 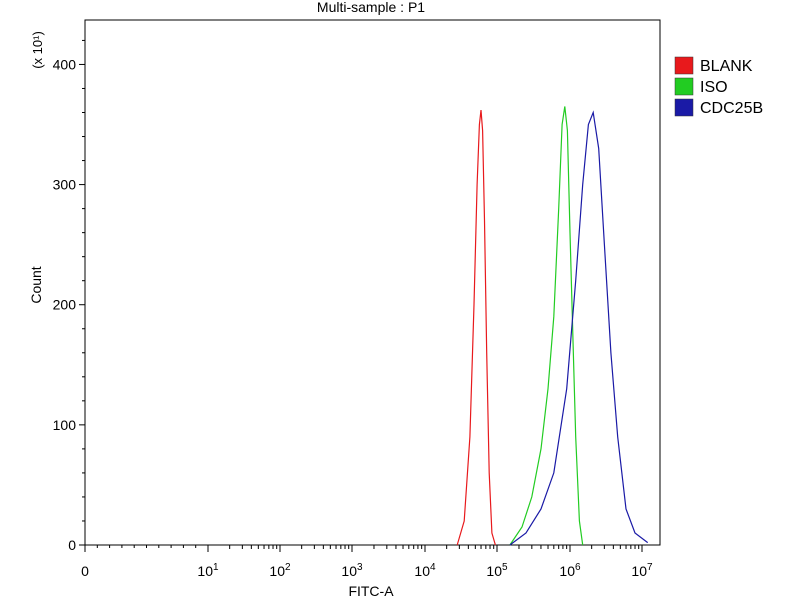 I want to click on x-tick-label: 10¹, so click(x=208, y=570).